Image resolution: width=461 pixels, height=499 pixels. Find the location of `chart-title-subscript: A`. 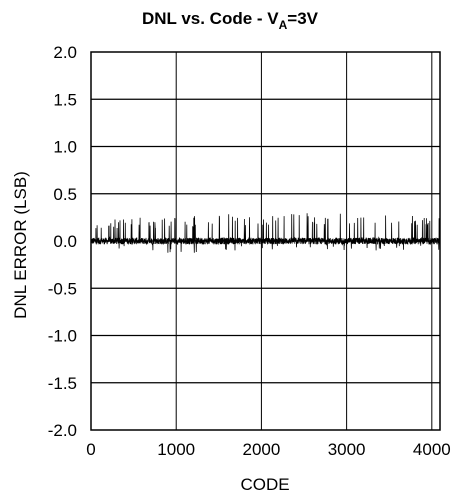

chart-title-subscript: A is located at coordinates (283, 25).